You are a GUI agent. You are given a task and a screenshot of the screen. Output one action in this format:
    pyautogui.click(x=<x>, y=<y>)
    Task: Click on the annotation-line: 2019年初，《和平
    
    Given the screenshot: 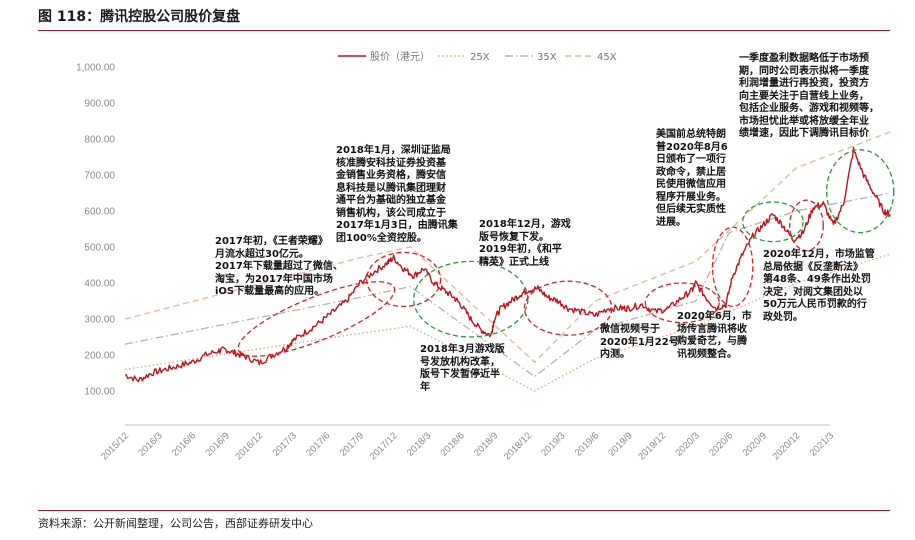 What is the action you would take?
    pyautogui.click(x=520, y=249)
    